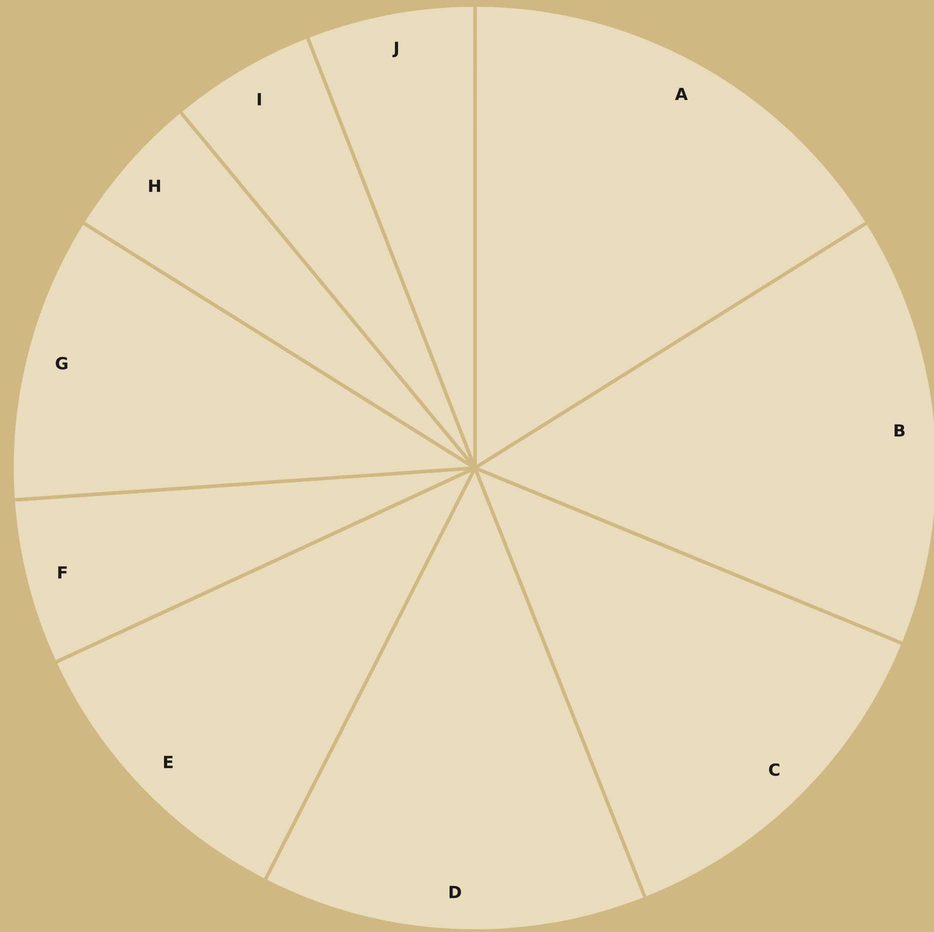  I want to click on slice-label: B, so click(899, 430).